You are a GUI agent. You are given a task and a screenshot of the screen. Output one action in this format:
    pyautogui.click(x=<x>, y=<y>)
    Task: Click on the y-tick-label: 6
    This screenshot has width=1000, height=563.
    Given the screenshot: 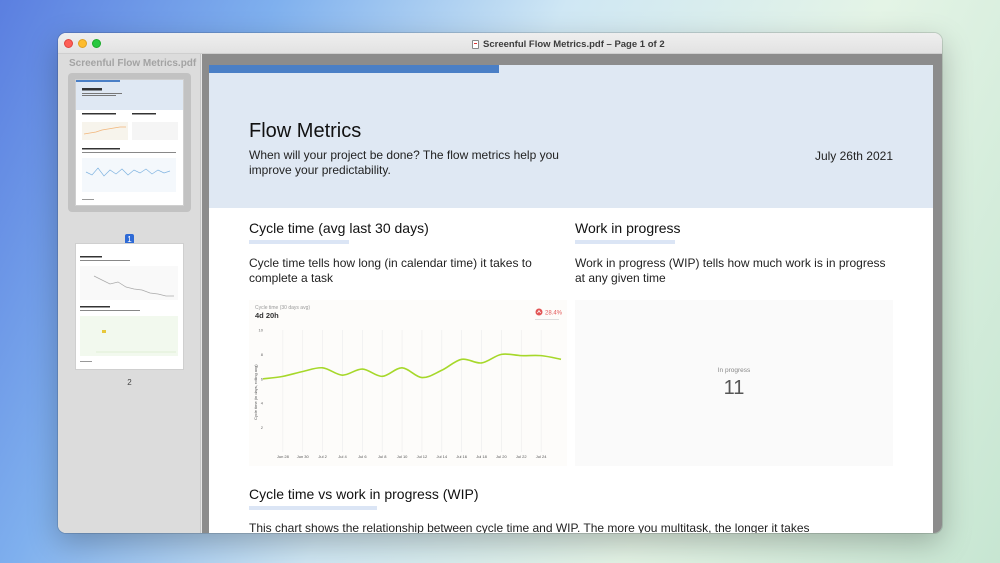 What is the action you would take?
    pyautogui.click(x=262, y=378)
    